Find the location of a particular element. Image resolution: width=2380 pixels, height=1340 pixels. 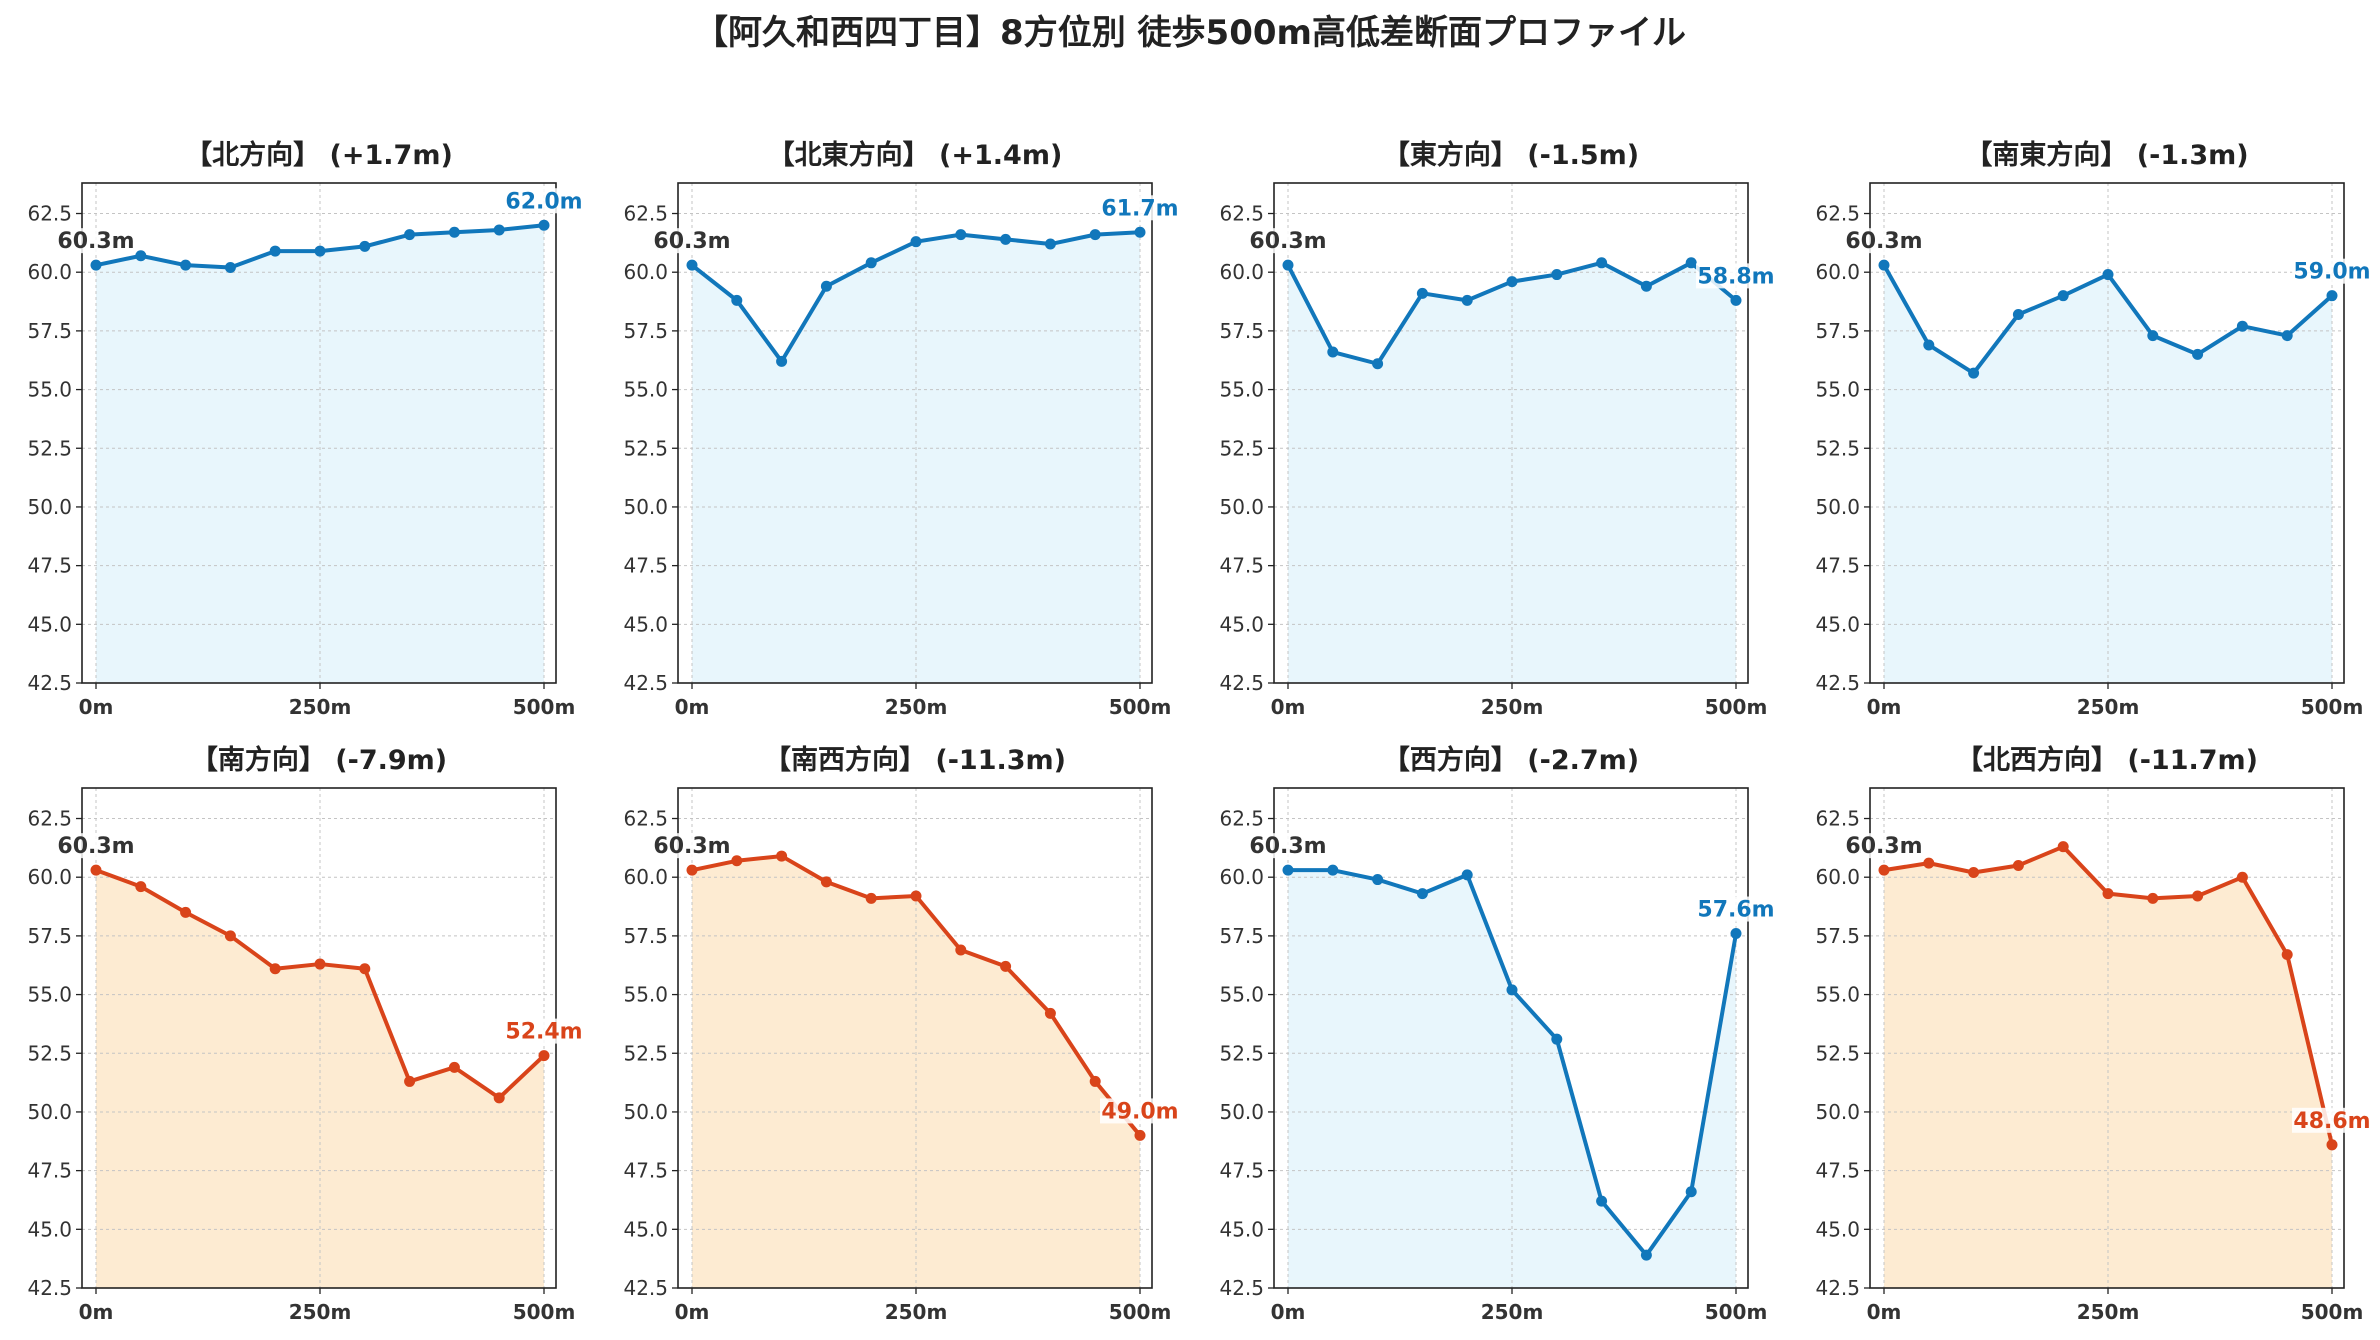

panel-title: 【北東方向】 (+1.4m) is located at coordinates (915, 155).